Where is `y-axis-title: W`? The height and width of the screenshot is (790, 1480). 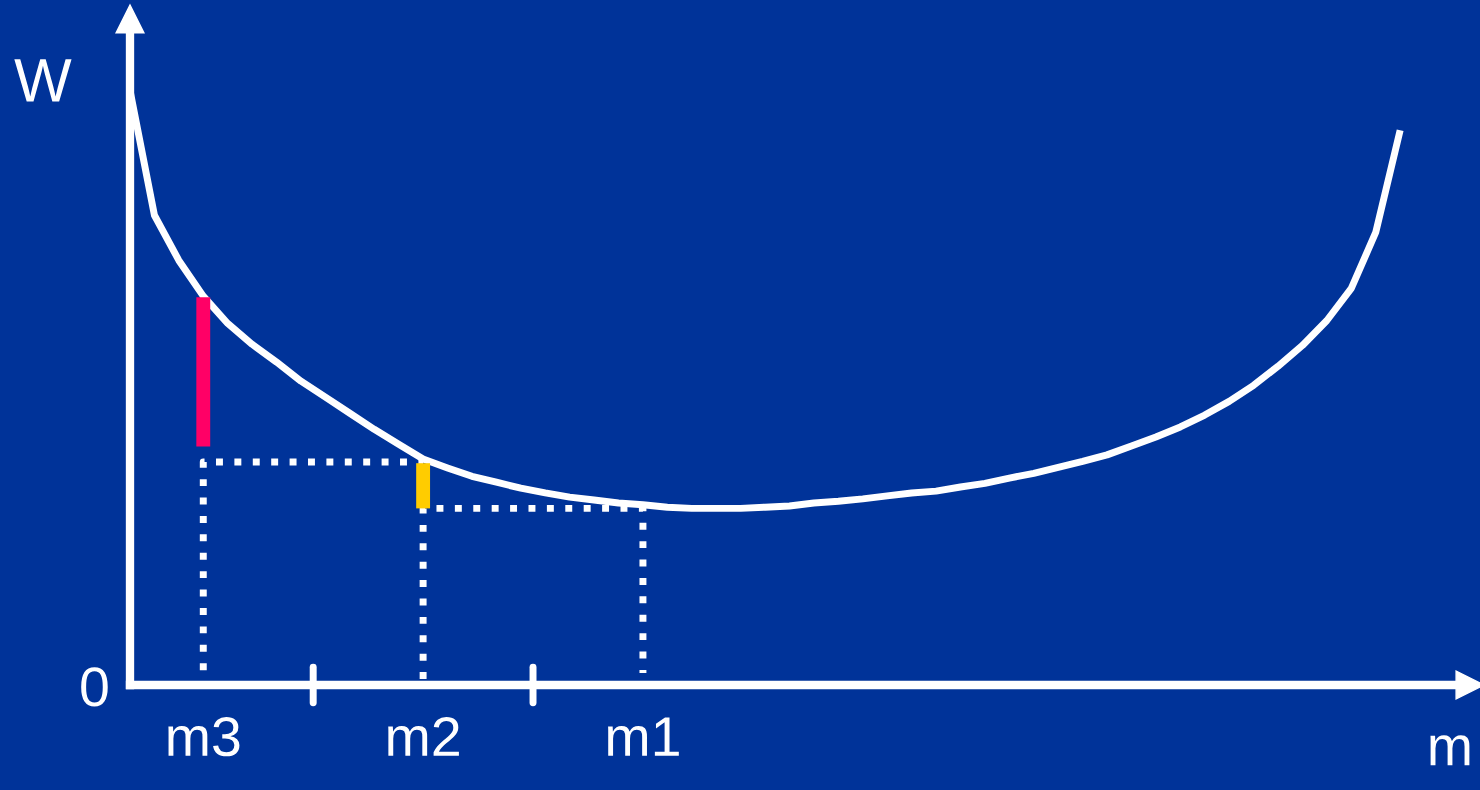
y-axis-title: W is located at coordinates (43, 80).